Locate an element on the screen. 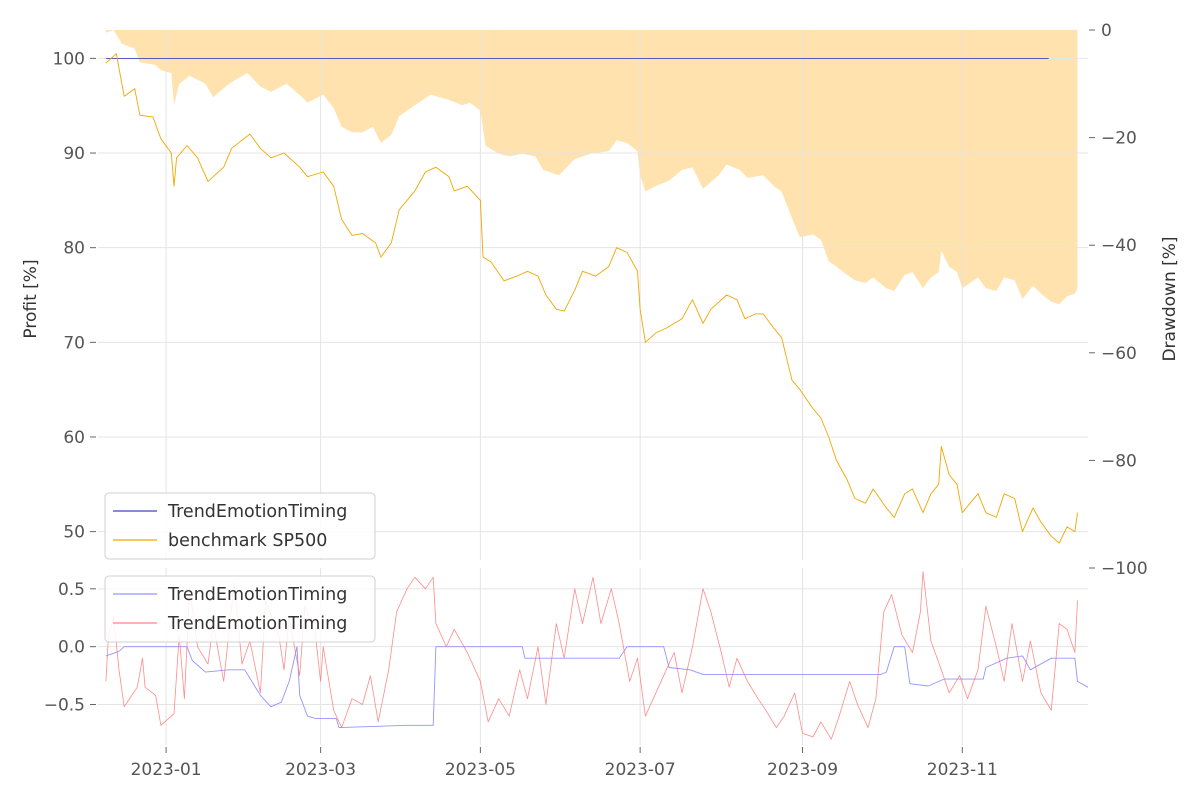 This screenshot has width=1200, height=800. x-tick-label: 2023-09 is located at coordinates (802, 770).